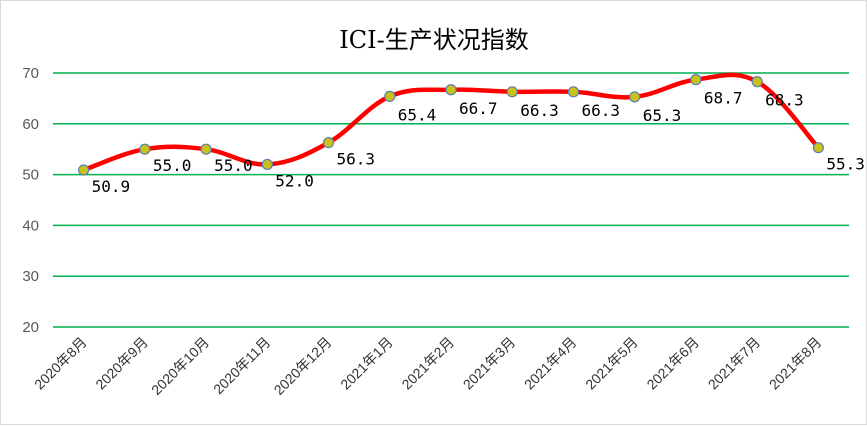 Image resolution: width=867 pixels, height=426 pixels. What do you see at coordinates (723, 98) in the screenshot?
I see `data-label: 68.7` at bounding box center [723, 98].